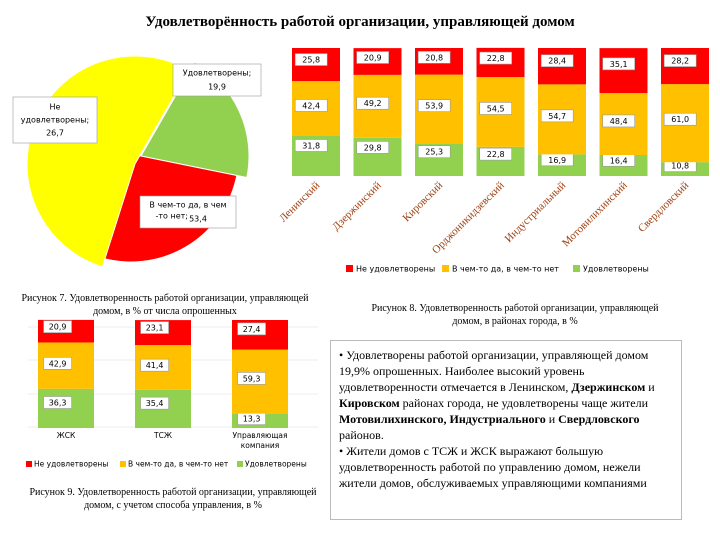 Image resolution: width=720 pixels, height=540 pixels. What do you see at coordinates (252, 419) in the screenshot?
I see `bar-value-label: 13,3` at bounding box center [252, 419].